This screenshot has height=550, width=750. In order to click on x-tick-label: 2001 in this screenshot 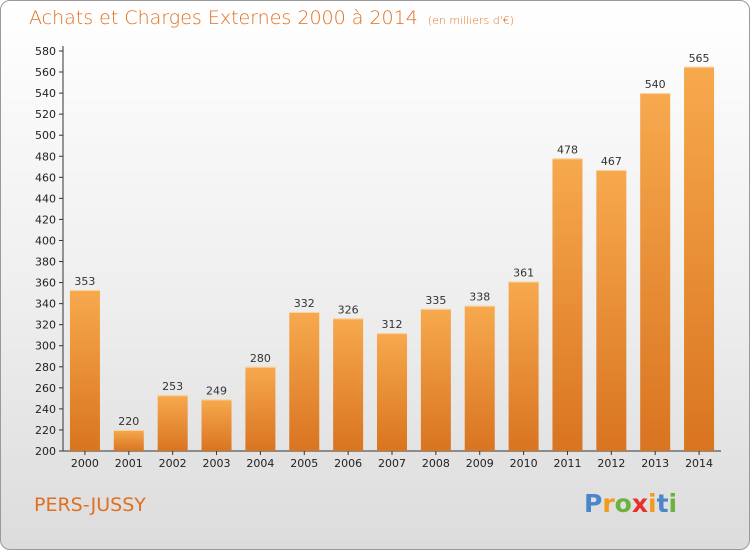, I will do `click(129, 463)`.